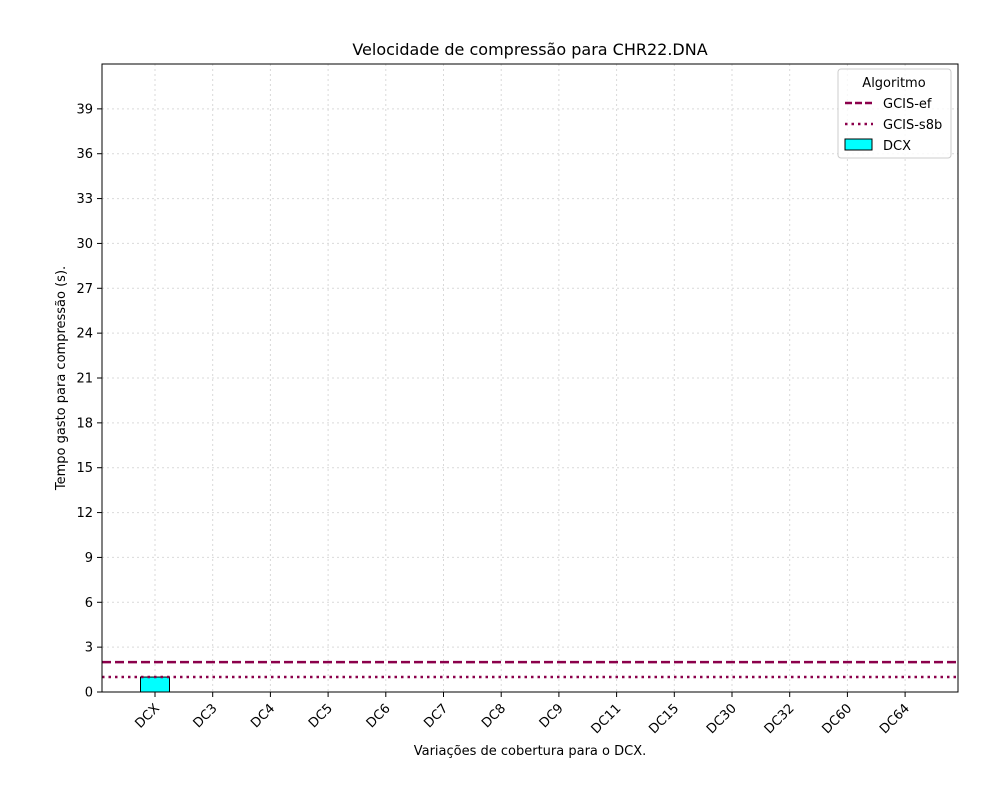 The width and height of the screenshot is (1000, 804). Describe the element at coordinates (147, 716) in the screenshot. I see `x-tick-label: DCX` at that location.